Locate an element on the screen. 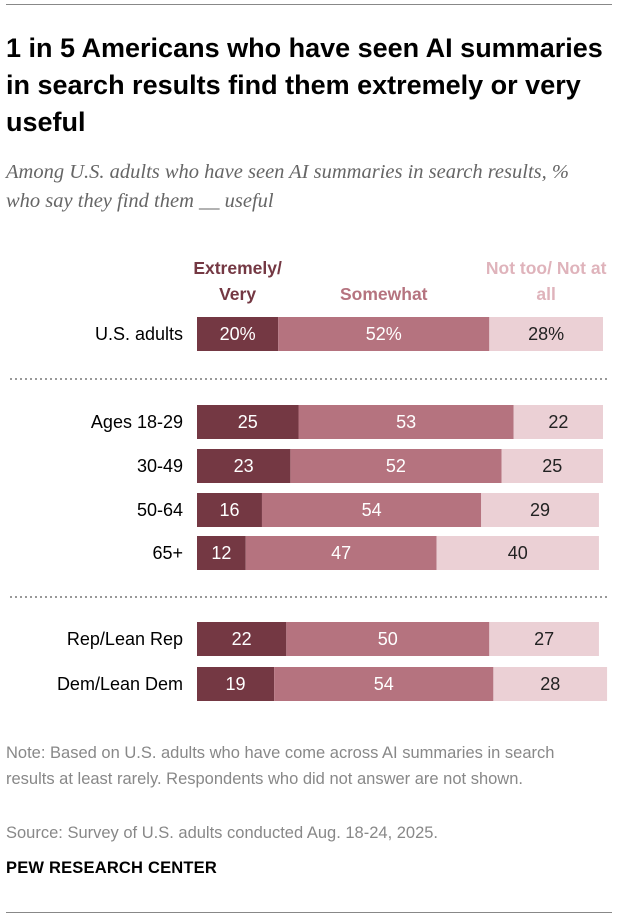 This screenshot has height=920, width=620. top-rule is located at coordinates (309, 4).